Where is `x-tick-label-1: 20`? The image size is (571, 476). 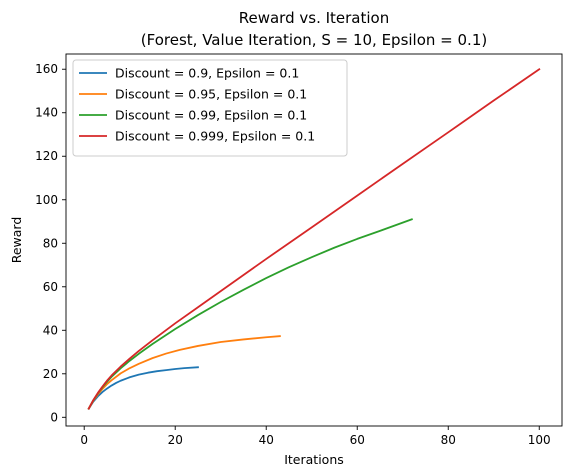
x-tick-label-1: 20 is located at coordinates (175, 440).